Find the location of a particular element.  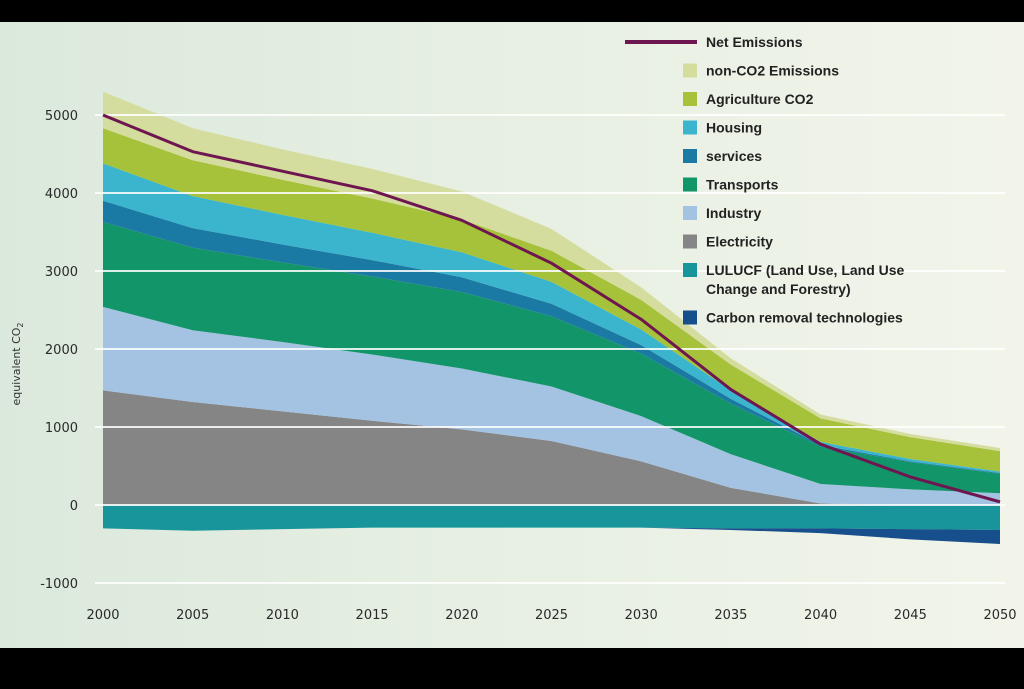

x-tick-label: 2025 is located at coordinates (551, 615).